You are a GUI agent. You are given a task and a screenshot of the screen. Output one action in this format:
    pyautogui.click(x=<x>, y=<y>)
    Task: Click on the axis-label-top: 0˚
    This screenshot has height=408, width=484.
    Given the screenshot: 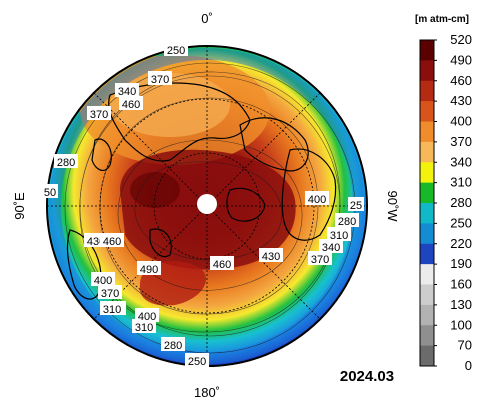 What is the action you would take?
    pyautogui.click(x=207, y=18)
    